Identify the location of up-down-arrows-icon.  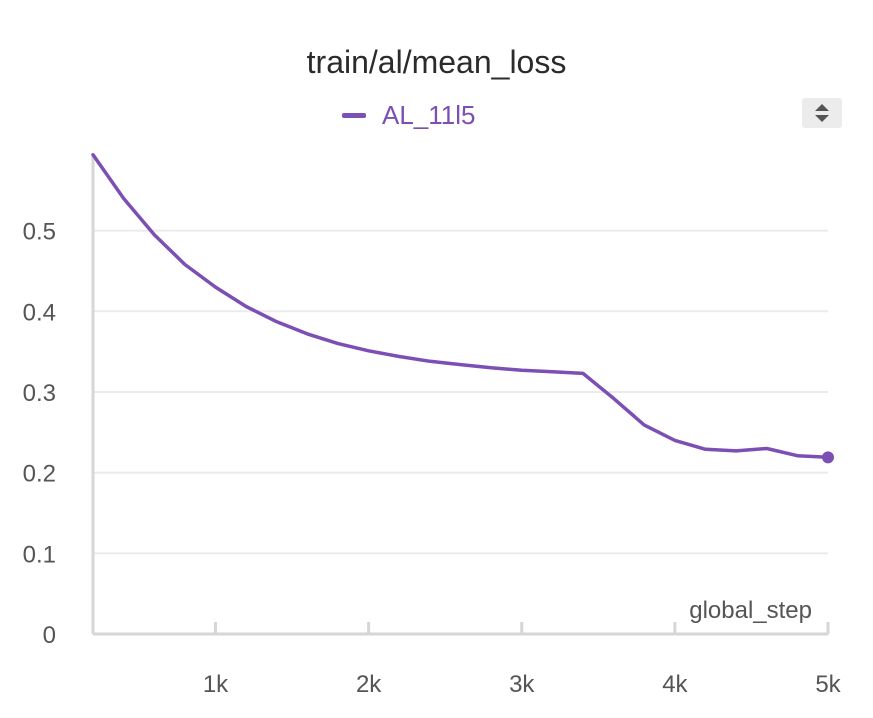
(822, 113).